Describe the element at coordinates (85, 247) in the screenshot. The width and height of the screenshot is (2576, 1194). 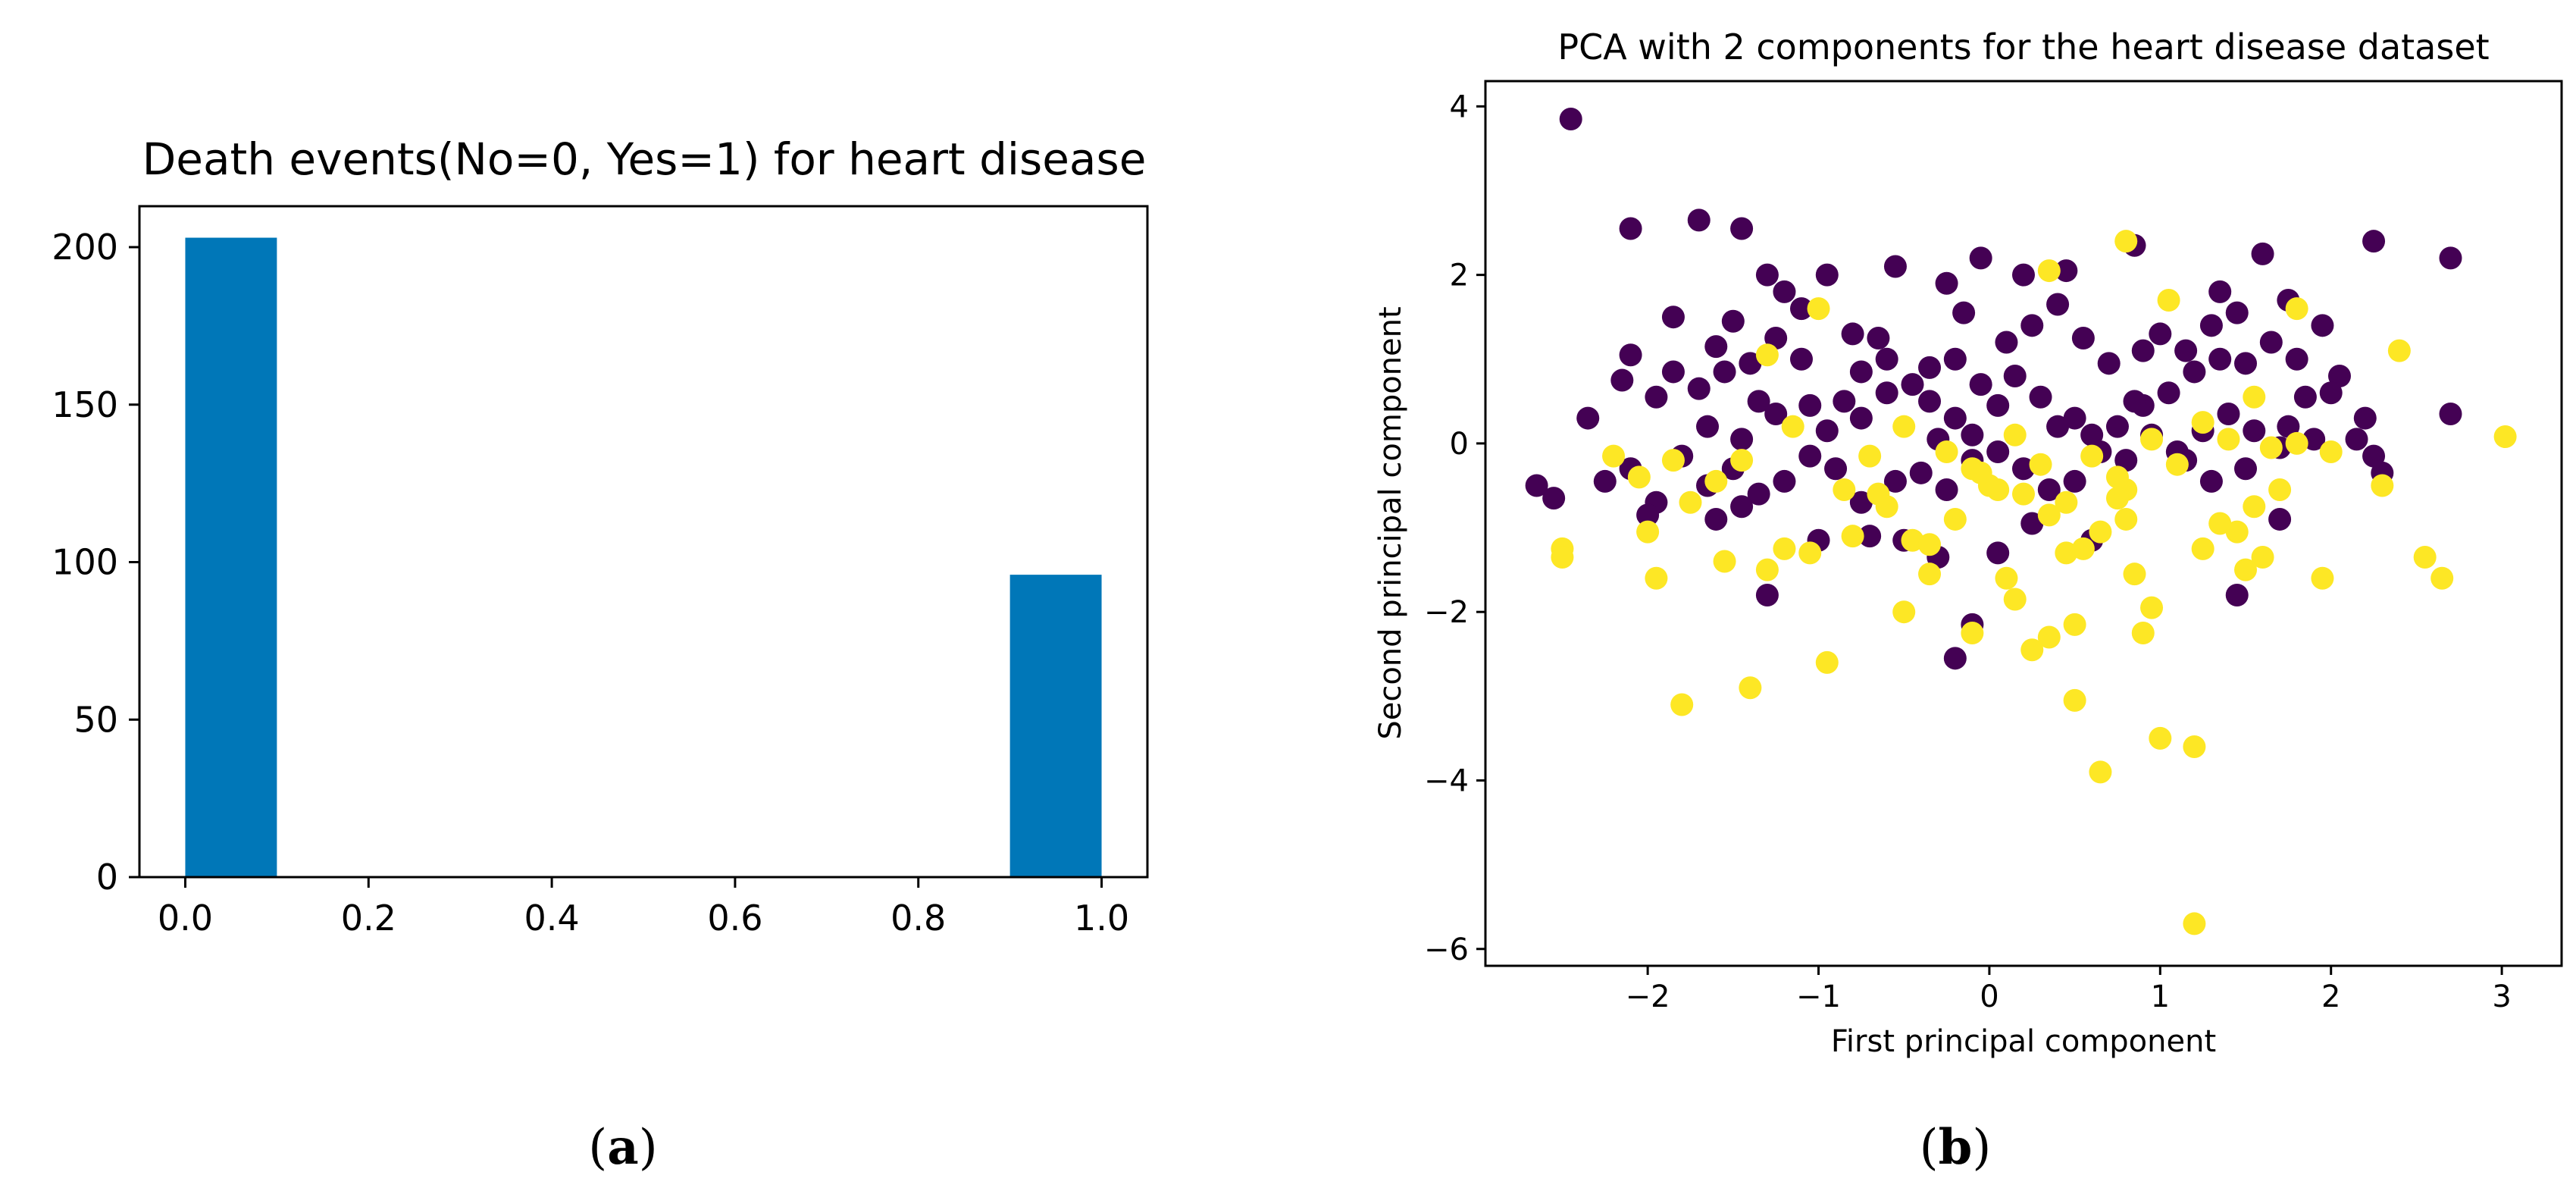
I see `panel-a-y-tick-label: 200` at that location.